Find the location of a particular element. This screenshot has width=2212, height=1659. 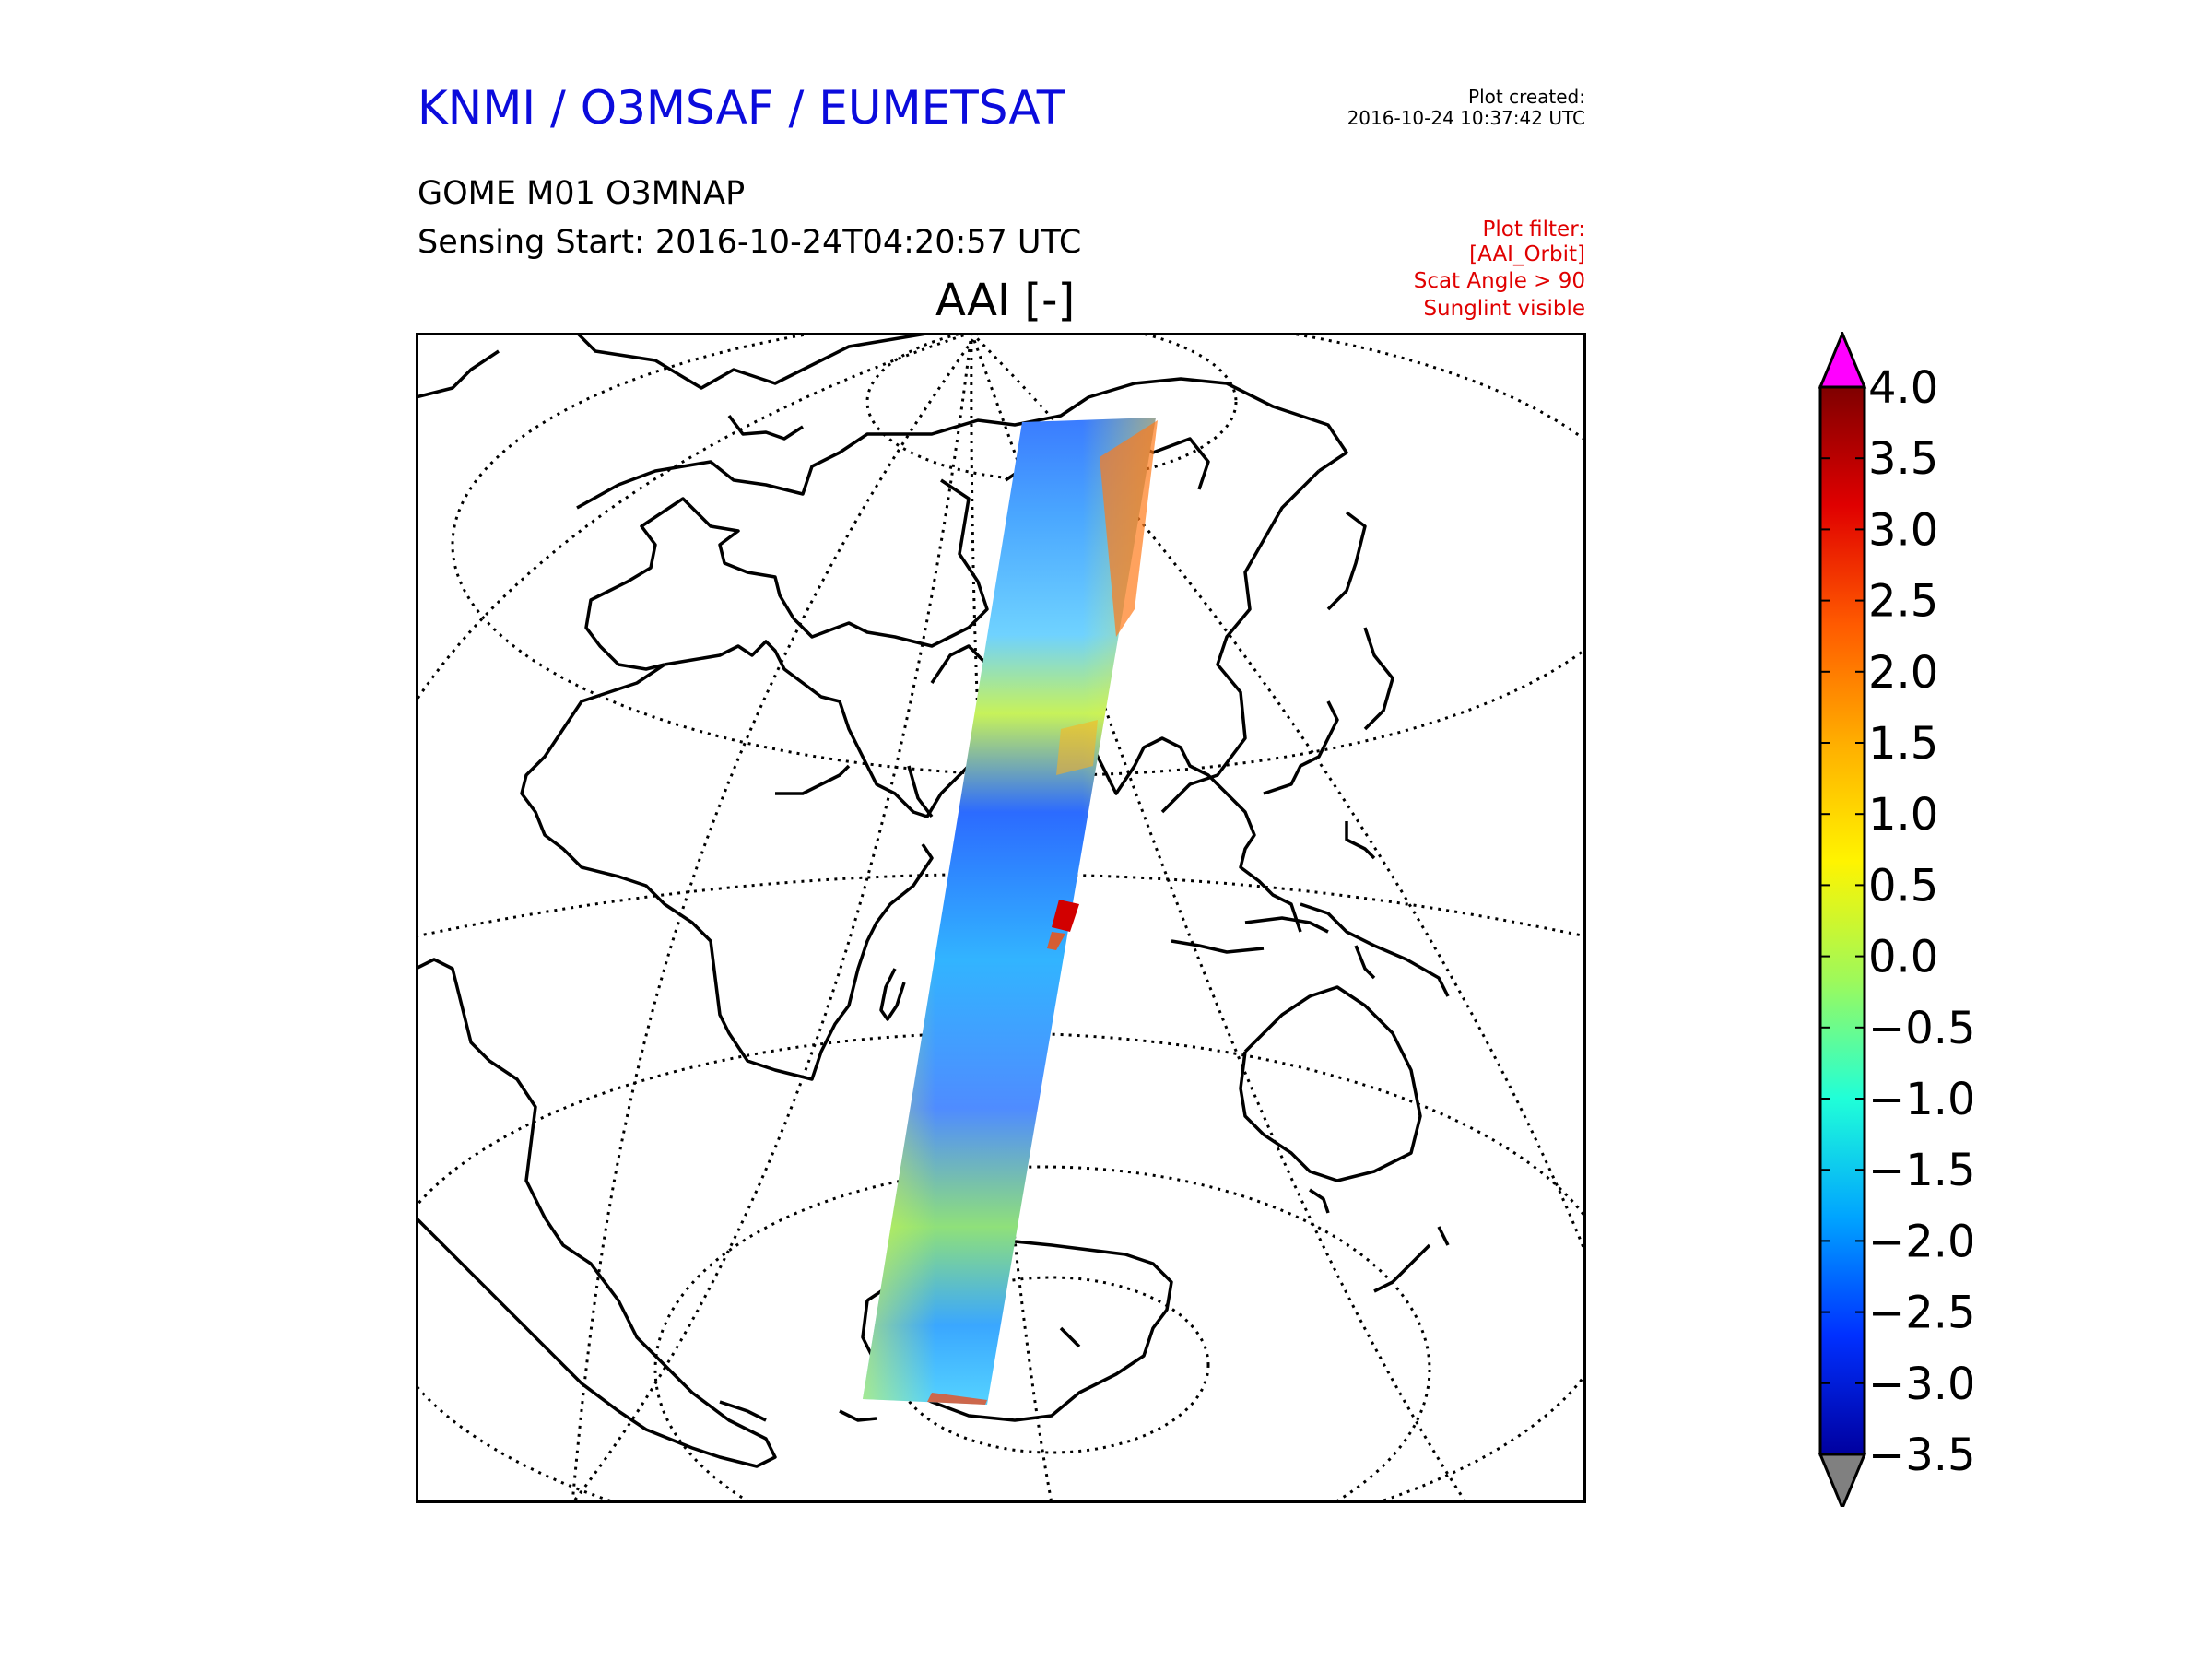

colorbar-tick-label: −2.5 is located at coordinates (1920, 1313).